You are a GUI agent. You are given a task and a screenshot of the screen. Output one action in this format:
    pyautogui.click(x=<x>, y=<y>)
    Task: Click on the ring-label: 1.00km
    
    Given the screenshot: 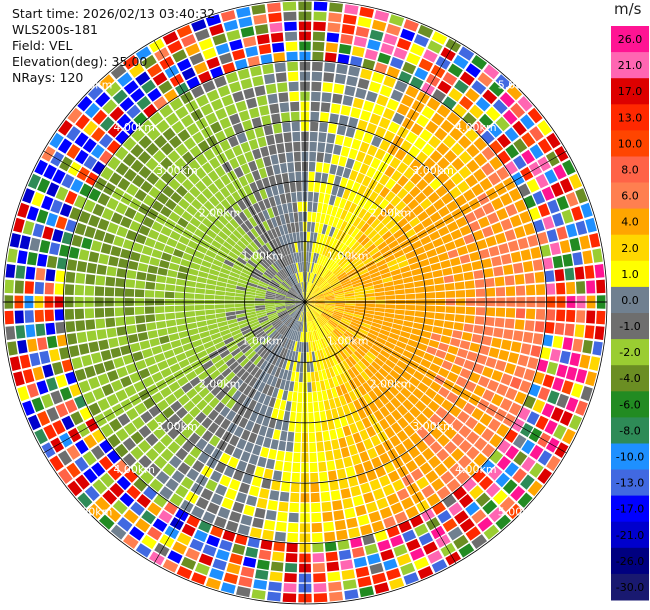 What is the action you would take?
    pyautogui.click(x=263, y=255)
    